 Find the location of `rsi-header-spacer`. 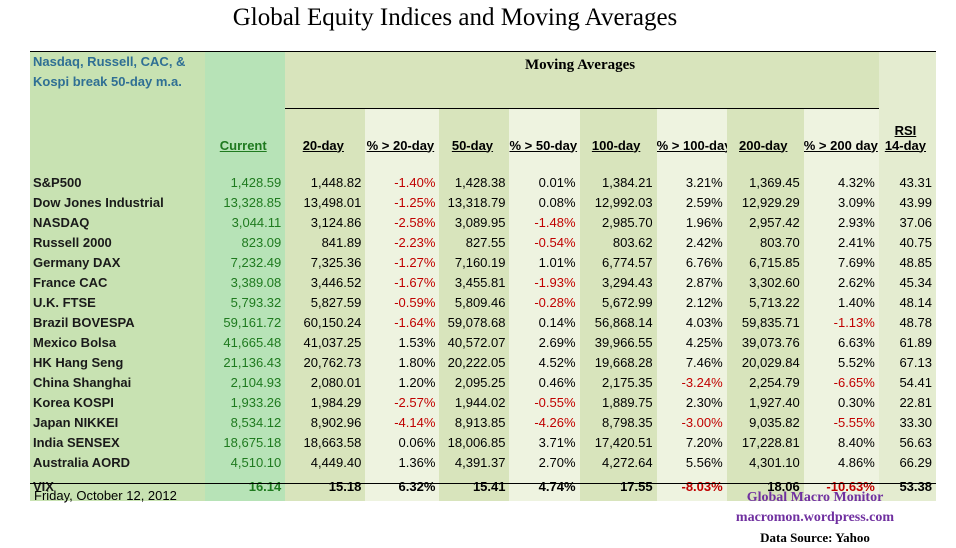

rsi-header-spacer is located at coordinates (907, 70).